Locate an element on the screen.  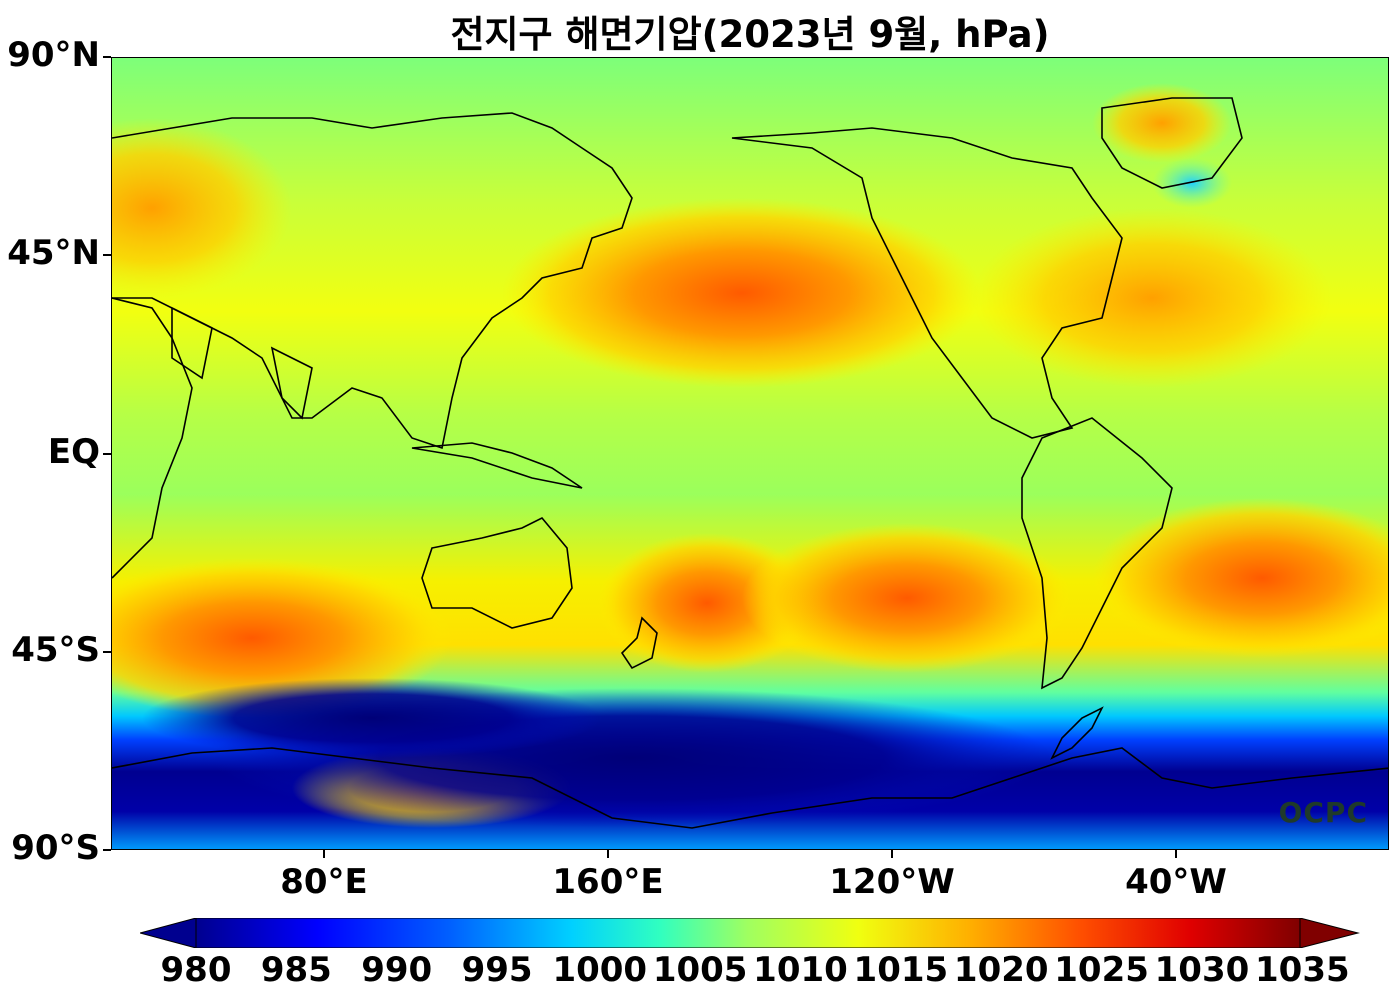
lon-tick-label: 40°W is located at coordinates (1176, 882).